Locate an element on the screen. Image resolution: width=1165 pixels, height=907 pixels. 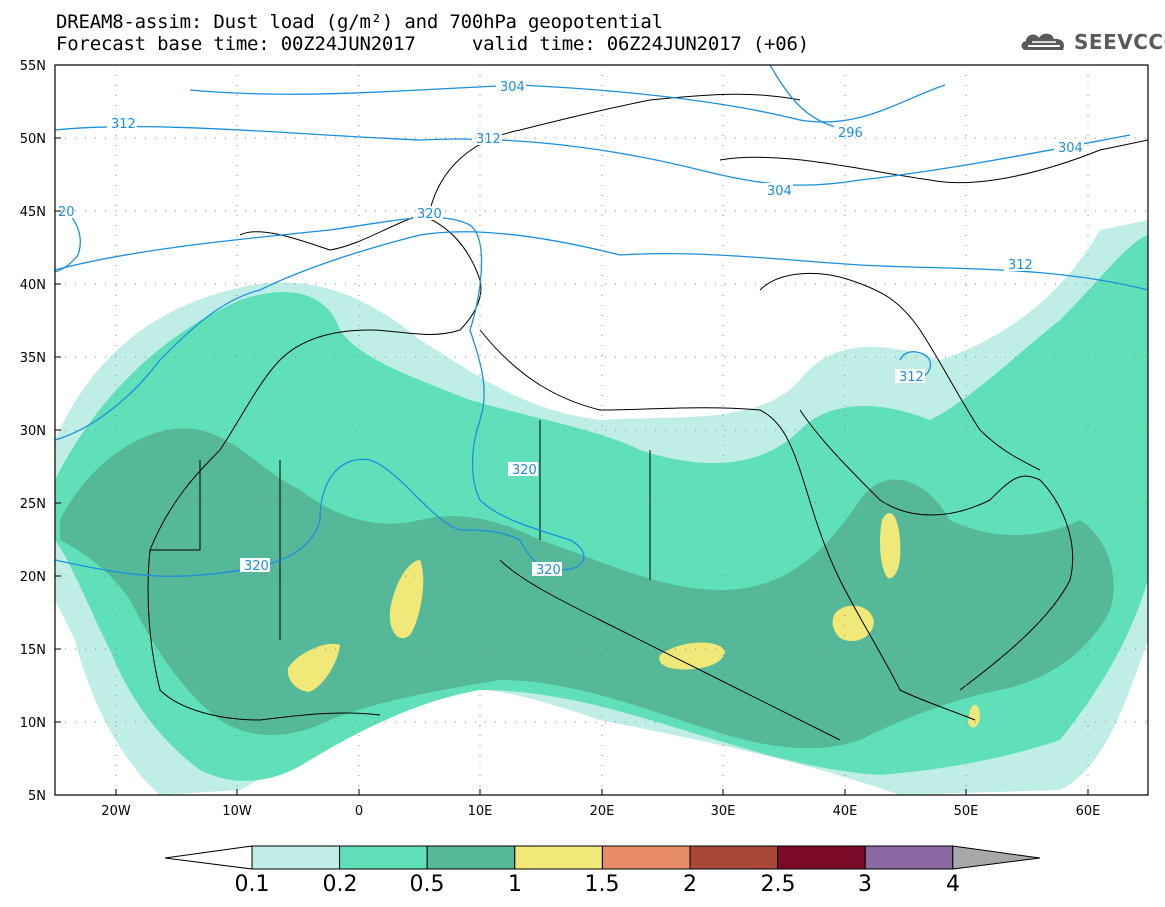
colorbar-under-arrow is located at coordinates (208, 857).